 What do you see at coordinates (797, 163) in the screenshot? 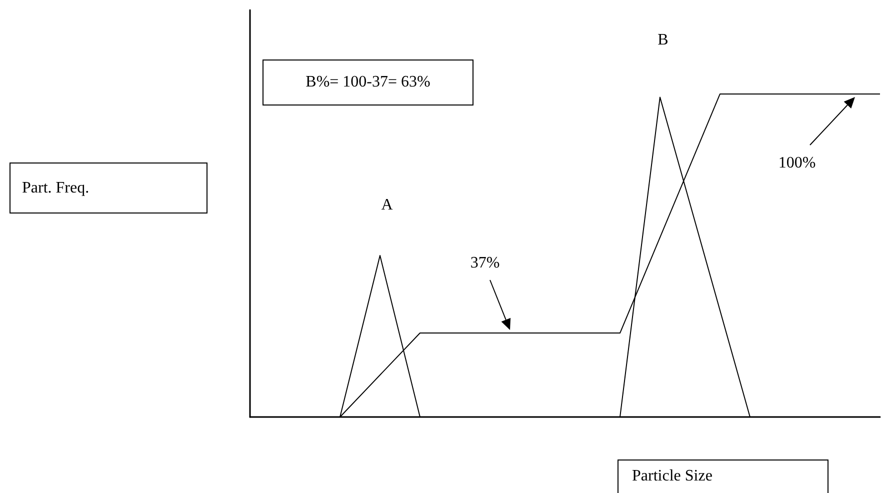
I see `annotation: 100%` at bounding box center [797, 163].